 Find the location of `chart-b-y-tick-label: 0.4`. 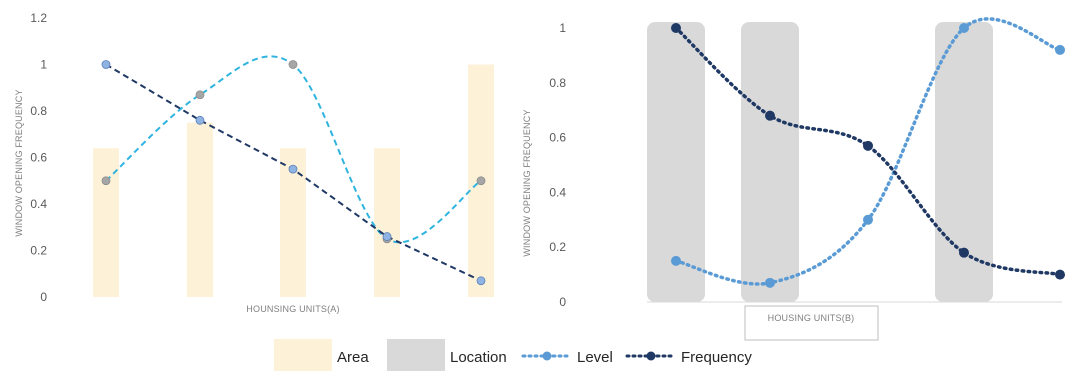

chart-b-y-tick-label: 0.4 is located at coordinates (557, 192).